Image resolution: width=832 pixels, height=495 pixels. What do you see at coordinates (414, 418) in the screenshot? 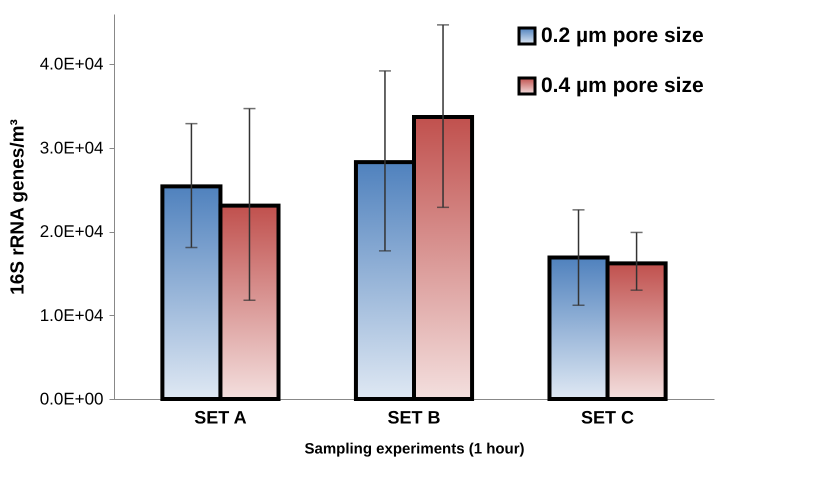
I see `x-tick-label: SET B` at bounding box center [414, 418].